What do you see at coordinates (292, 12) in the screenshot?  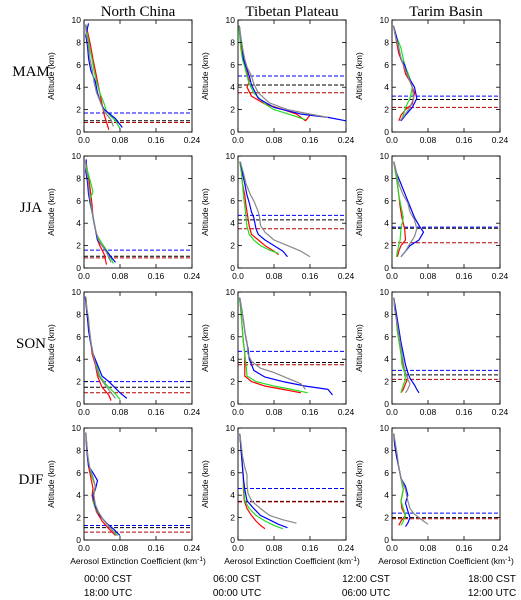 I see `column-title-1: Tibetan Plateau` at bounding box center [292, 12].